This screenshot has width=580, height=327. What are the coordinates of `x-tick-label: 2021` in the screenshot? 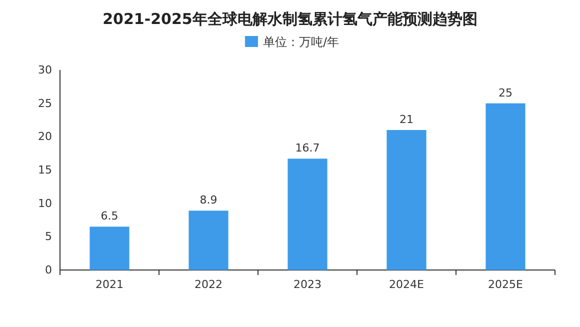 It's located at (110, 284).